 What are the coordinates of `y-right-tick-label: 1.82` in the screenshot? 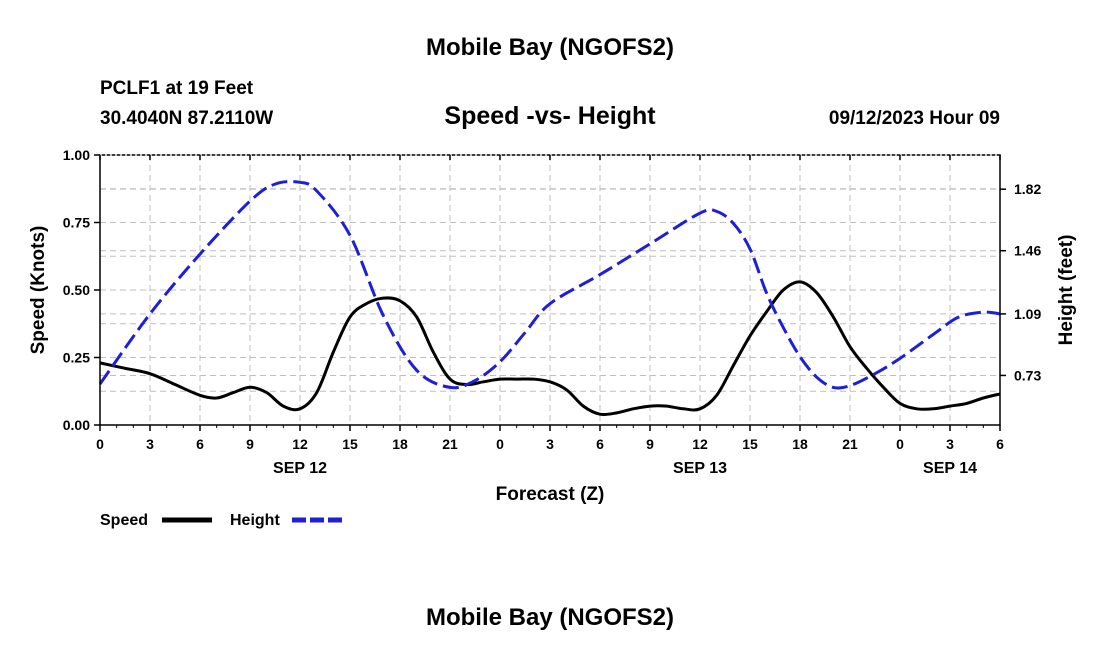 It's located at (1027, 189).